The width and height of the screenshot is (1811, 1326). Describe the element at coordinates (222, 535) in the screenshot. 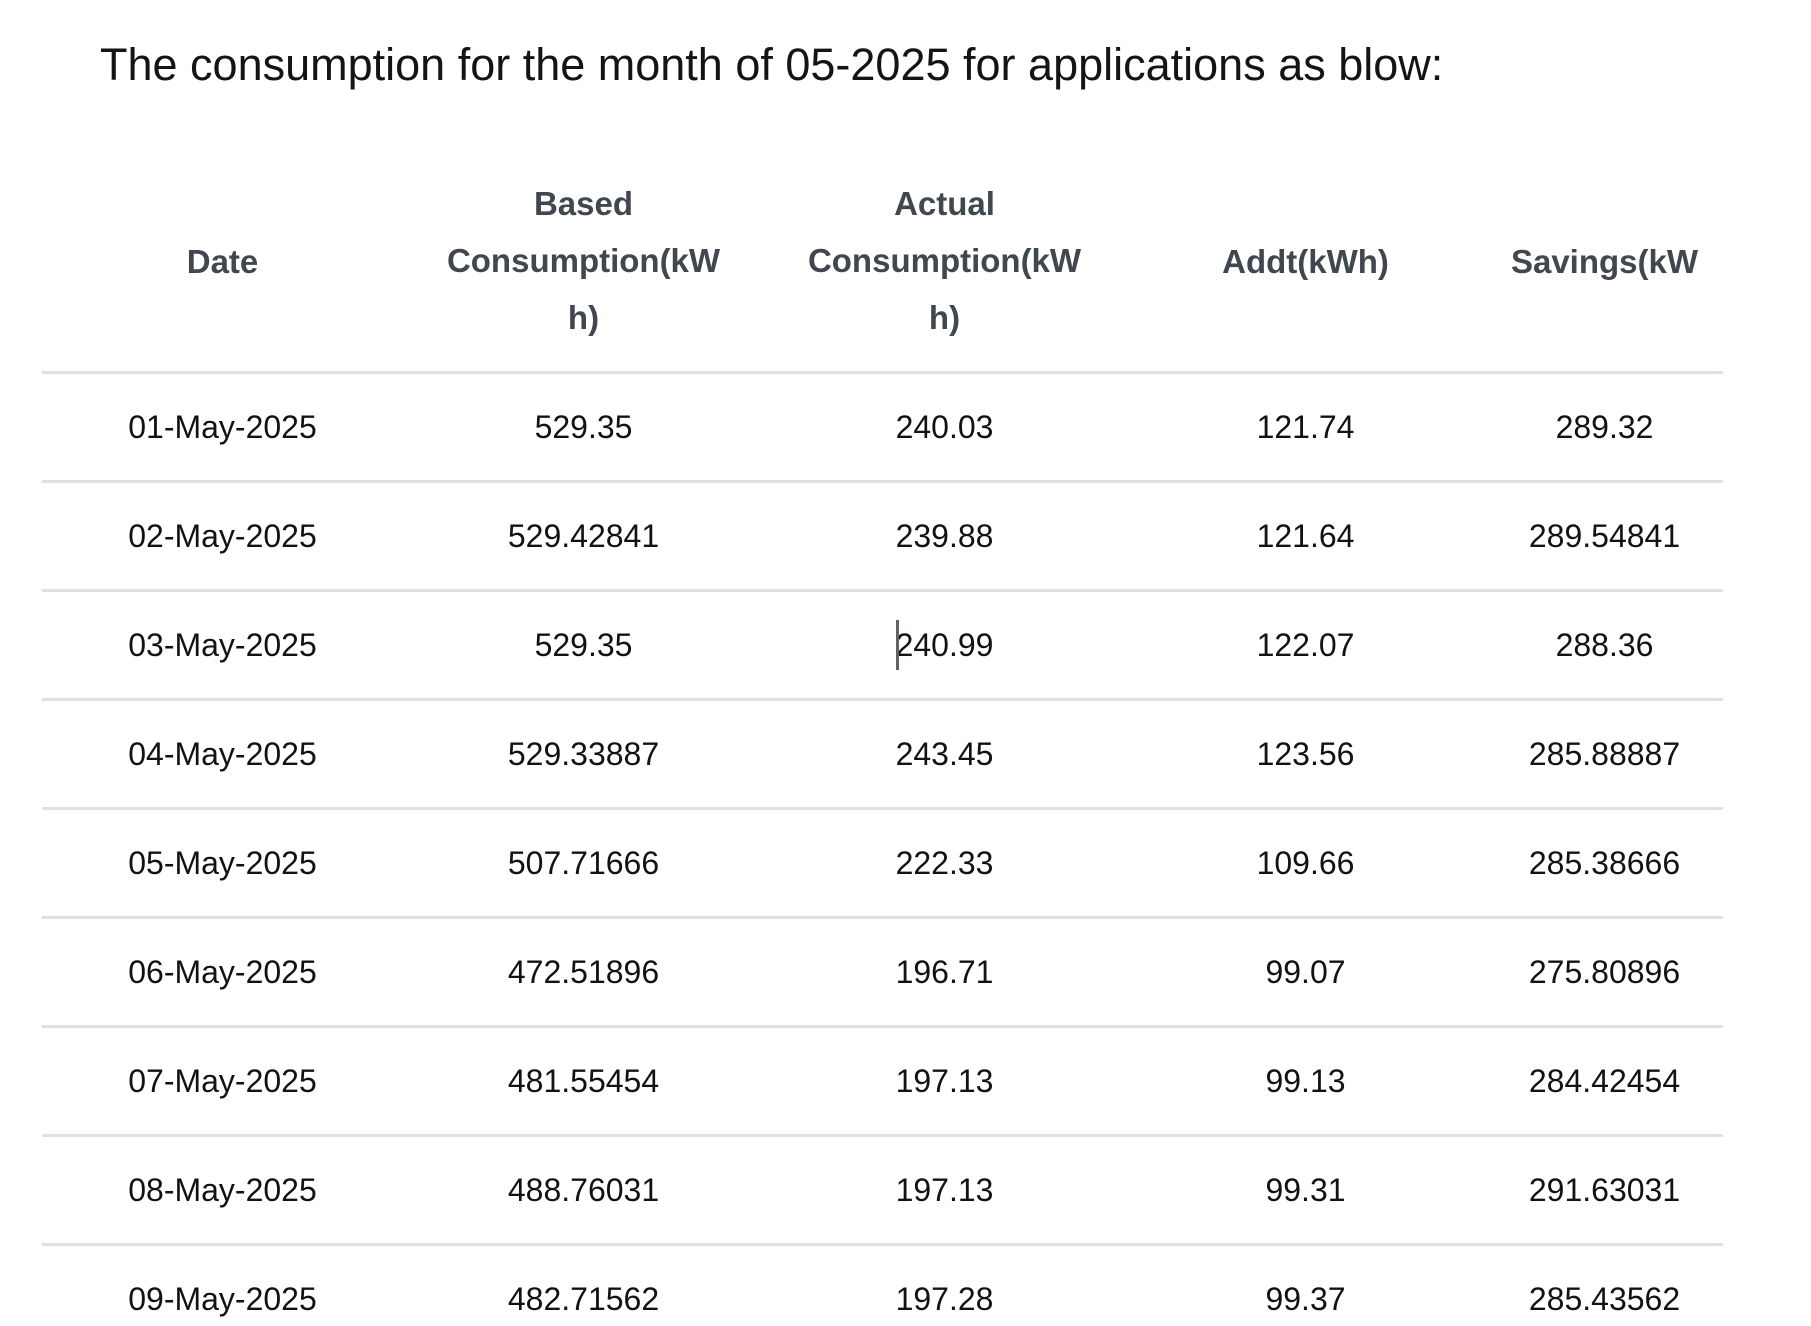

I see `table-cell-date: 02-May-2025` at that location.